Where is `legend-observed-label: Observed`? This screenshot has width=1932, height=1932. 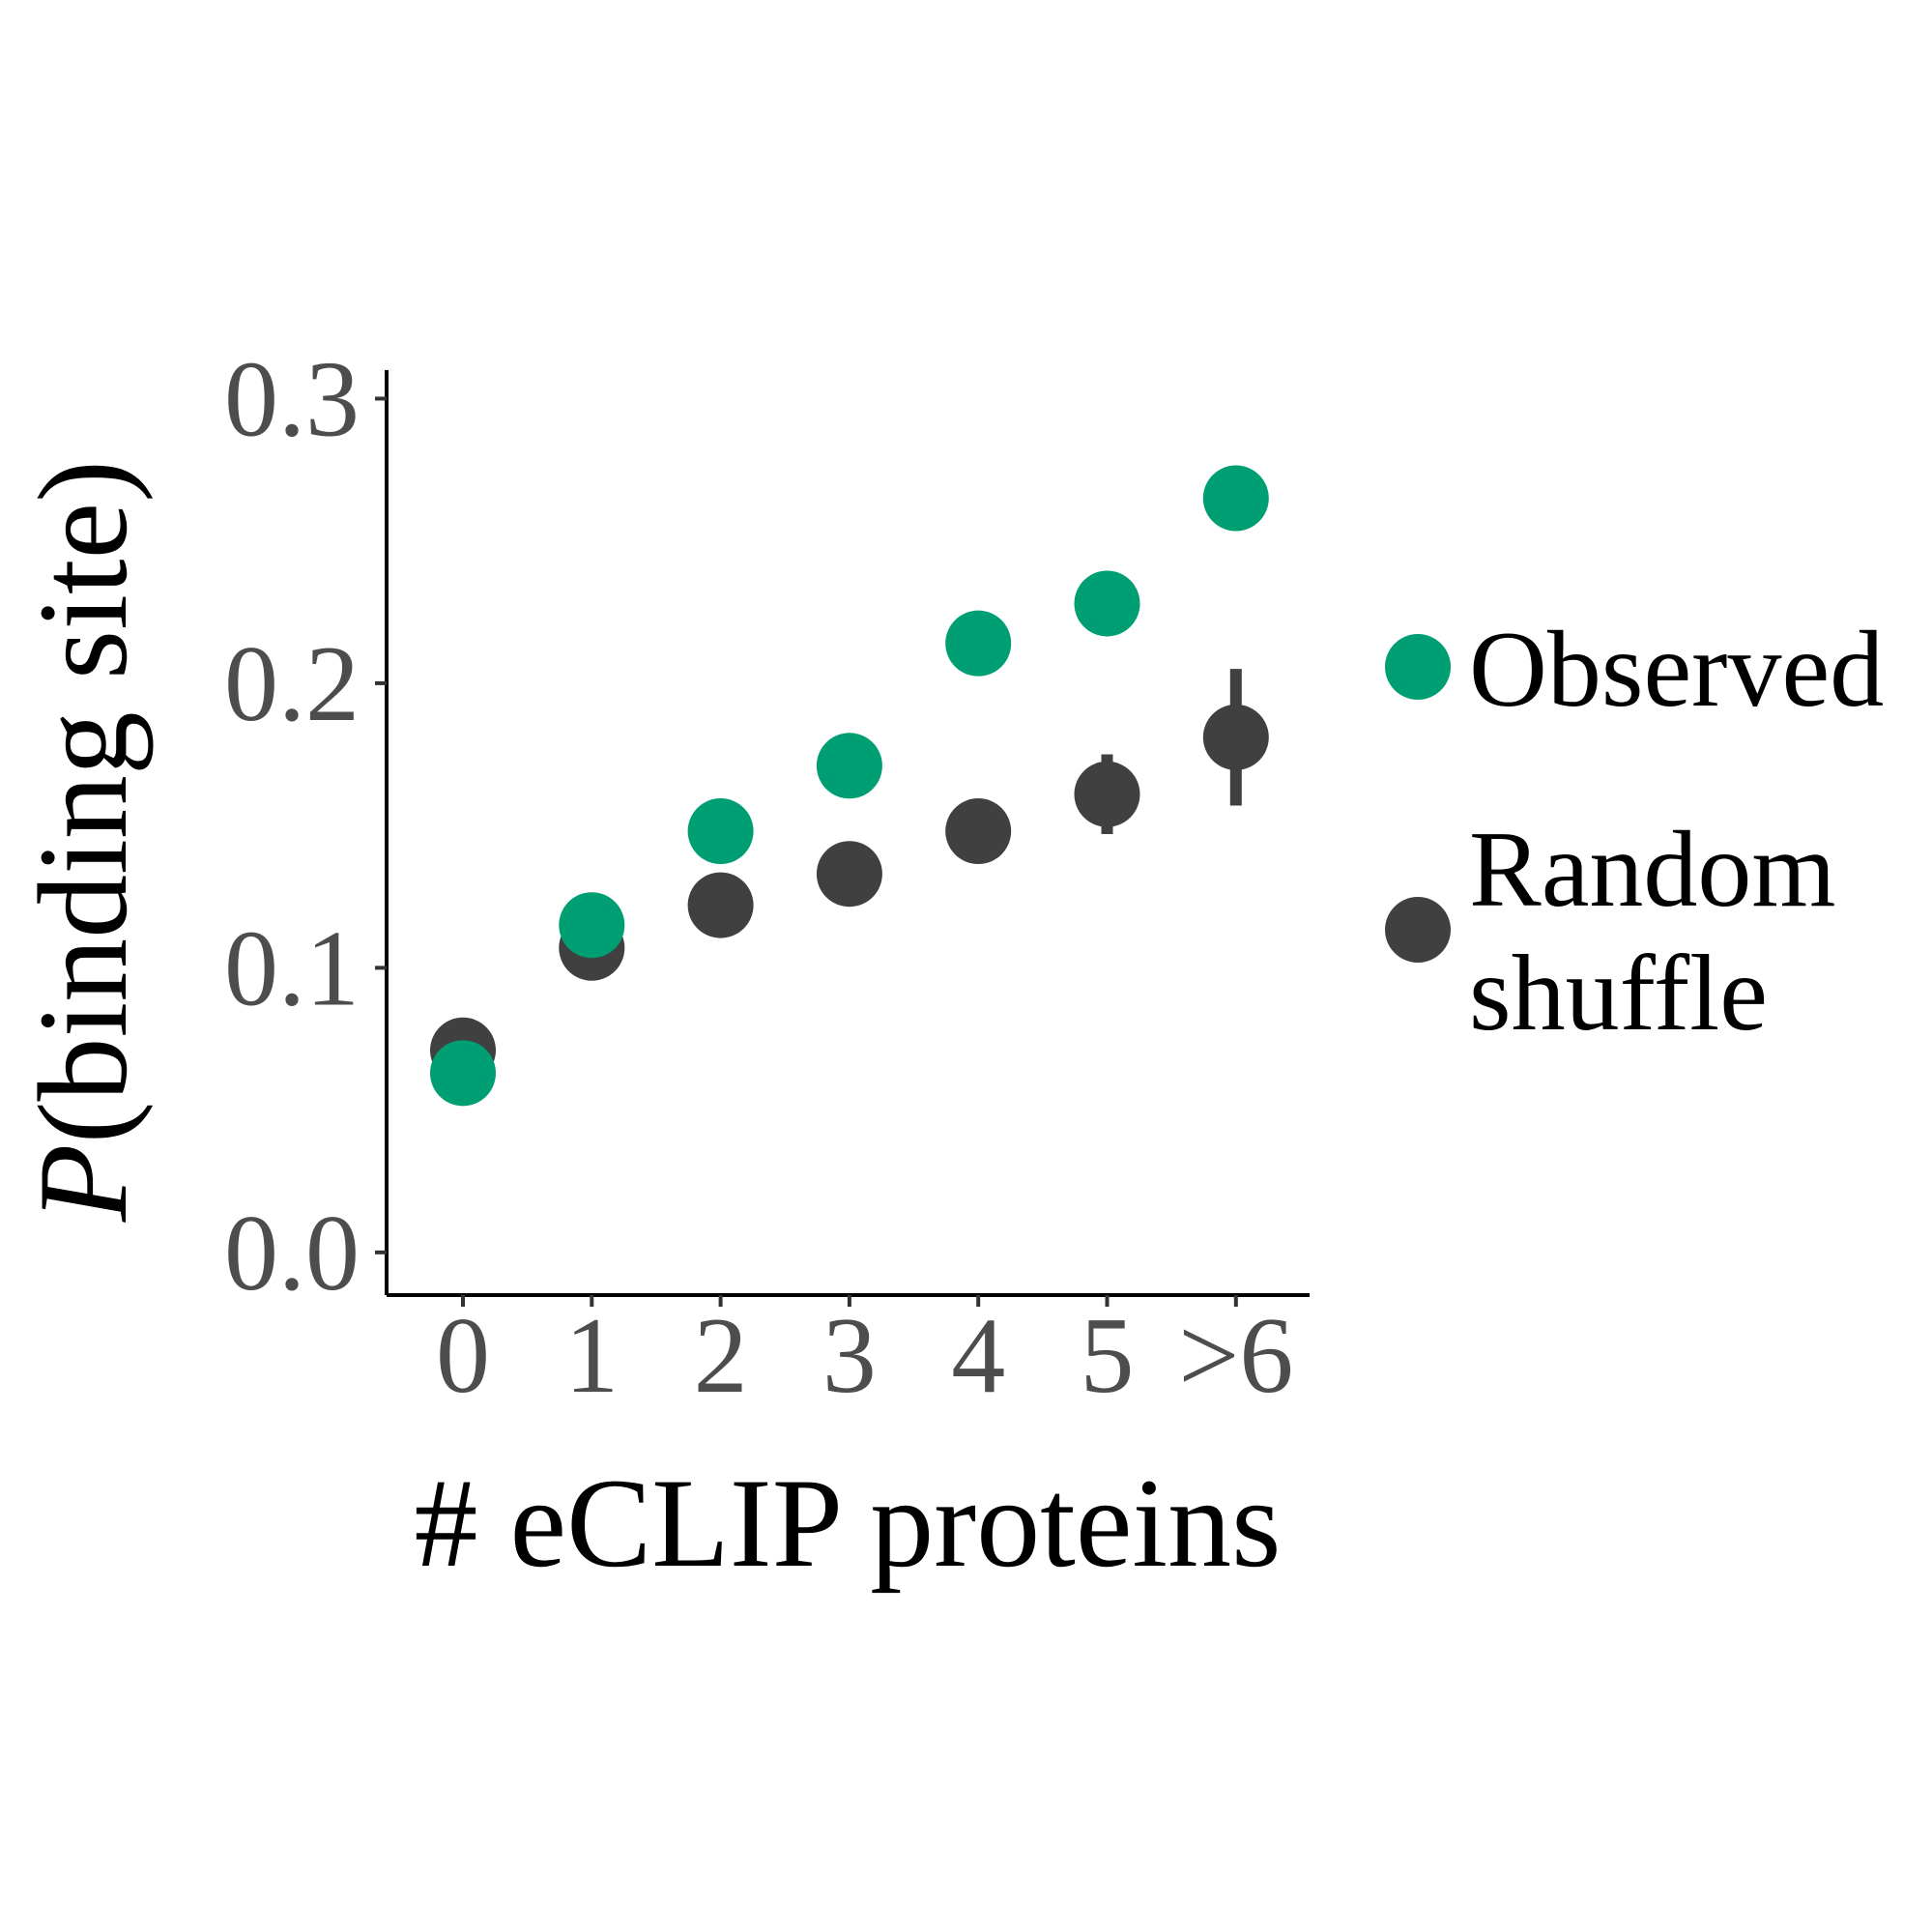
legend-observed-label: Observed is located at coordinates (1676, 670).